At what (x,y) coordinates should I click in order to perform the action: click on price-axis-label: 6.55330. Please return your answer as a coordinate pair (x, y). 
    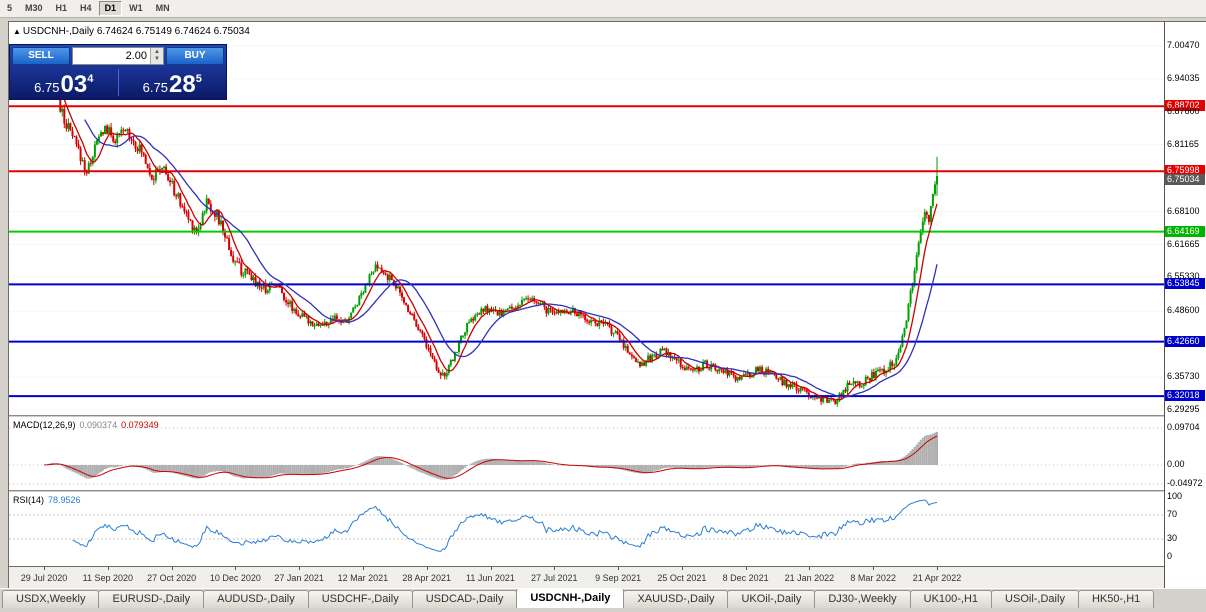
    Looking at the image, I should click on (1183, 275).